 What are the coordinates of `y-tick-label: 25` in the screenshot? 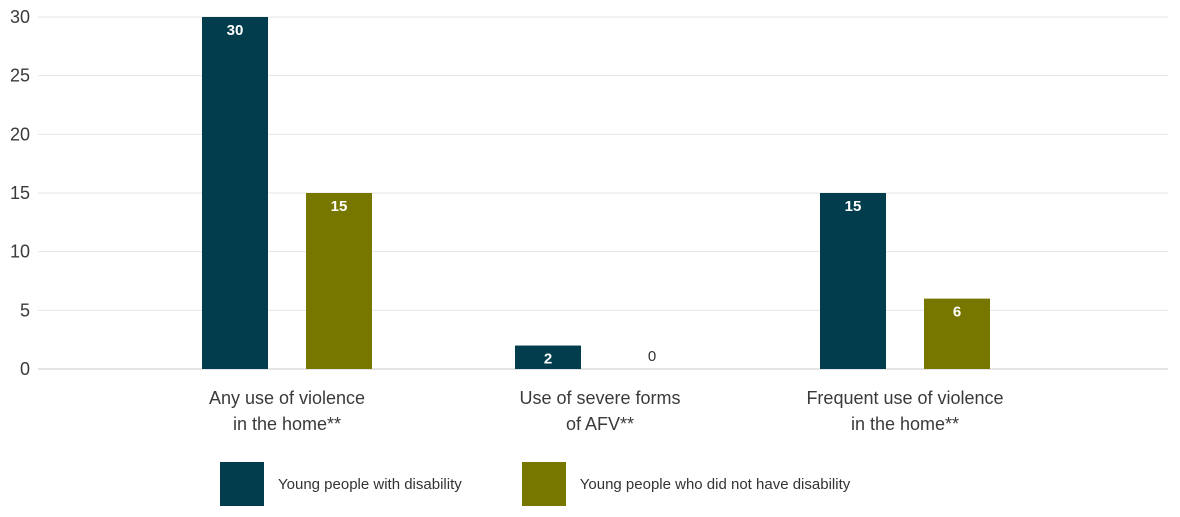 It's located at (20, 76).